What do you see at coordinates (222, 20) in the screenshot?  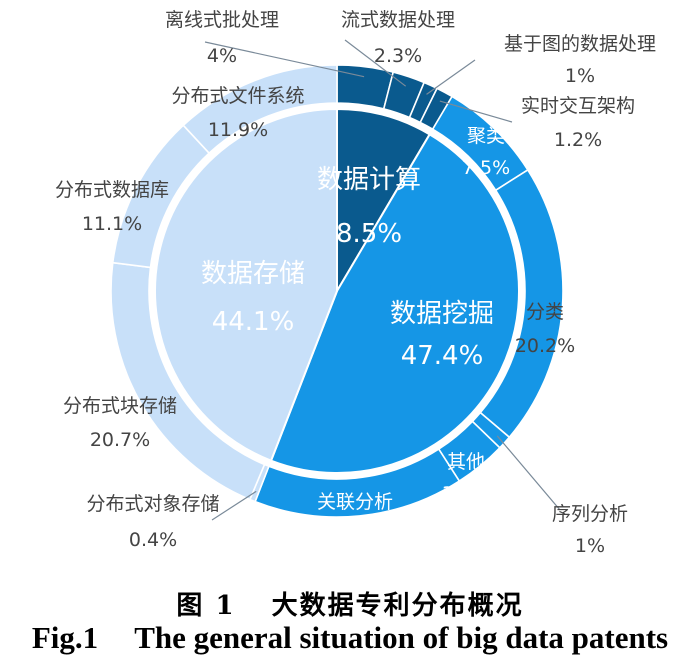 I see `outer-label-item-0: 离线式批处理` at bounding box center [222, 20].